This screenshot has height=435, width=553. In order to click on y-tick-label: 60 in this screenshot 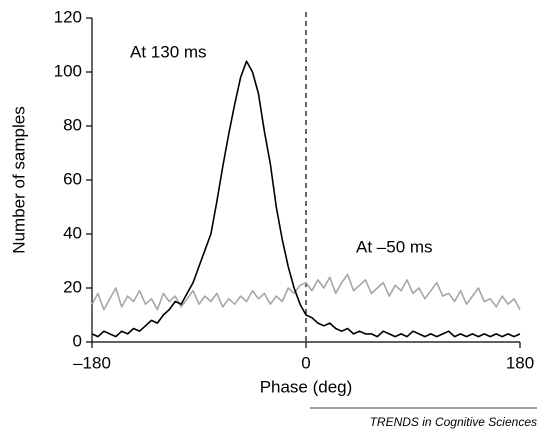, I will do `click(72, 178)`.